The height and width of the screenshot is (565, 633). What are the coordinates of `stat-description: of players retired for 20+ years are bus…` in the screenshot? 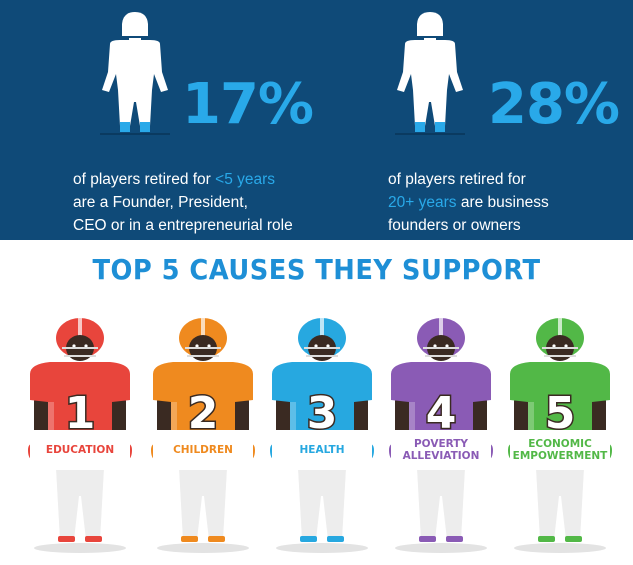 It's located at (468, 202).